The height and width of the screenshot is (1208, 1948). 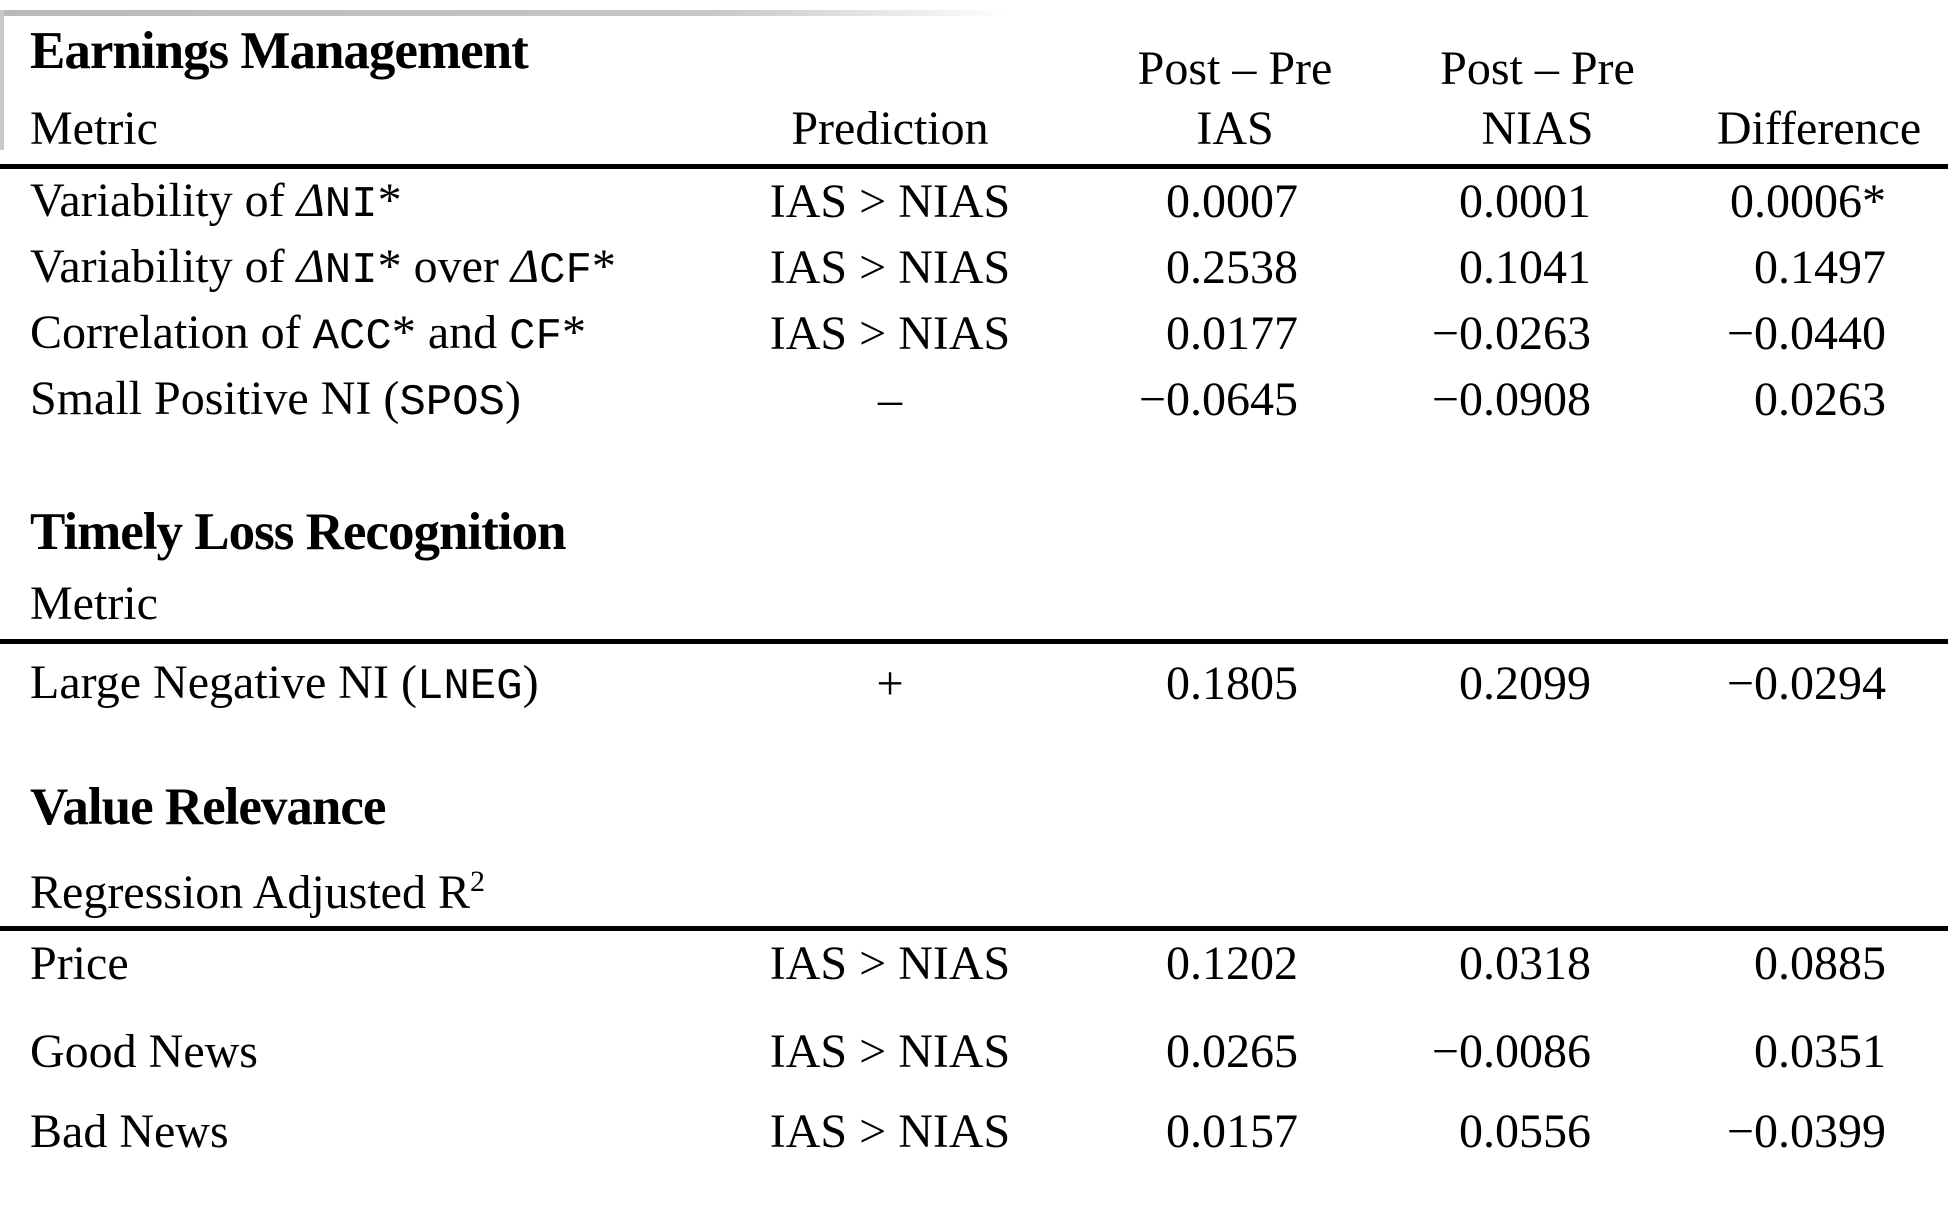 What do you see at coordinates (284, 683) in the screenshot?
I see `metric-cell: Large Negative NI (LNEG)` at bounding box center [284, 683].